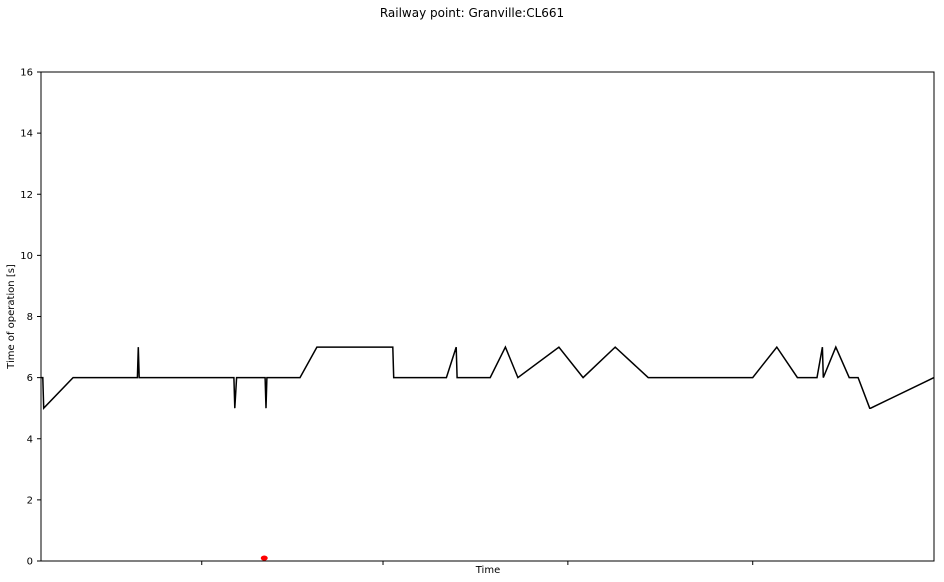  Describe the element at coordinates (26, 134) in the screenshot. I see `y-tick-label: 14` at that location.